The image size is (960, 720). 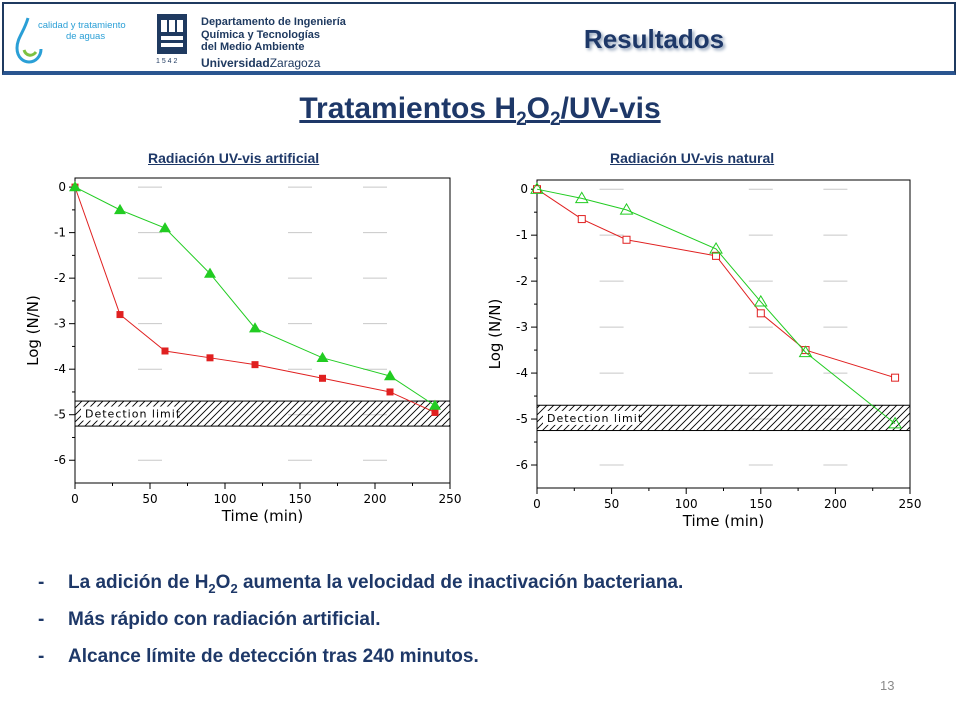 What do you see at coordinates (654, 39) in the screenshot?
I see `section-title: Resultados` at bounding box center [654, 39].